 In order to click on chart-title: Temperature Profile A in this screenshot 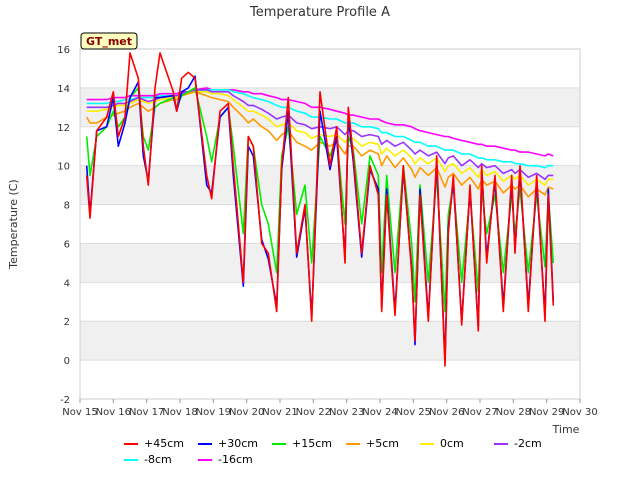, I will do `click(319, 12)`.